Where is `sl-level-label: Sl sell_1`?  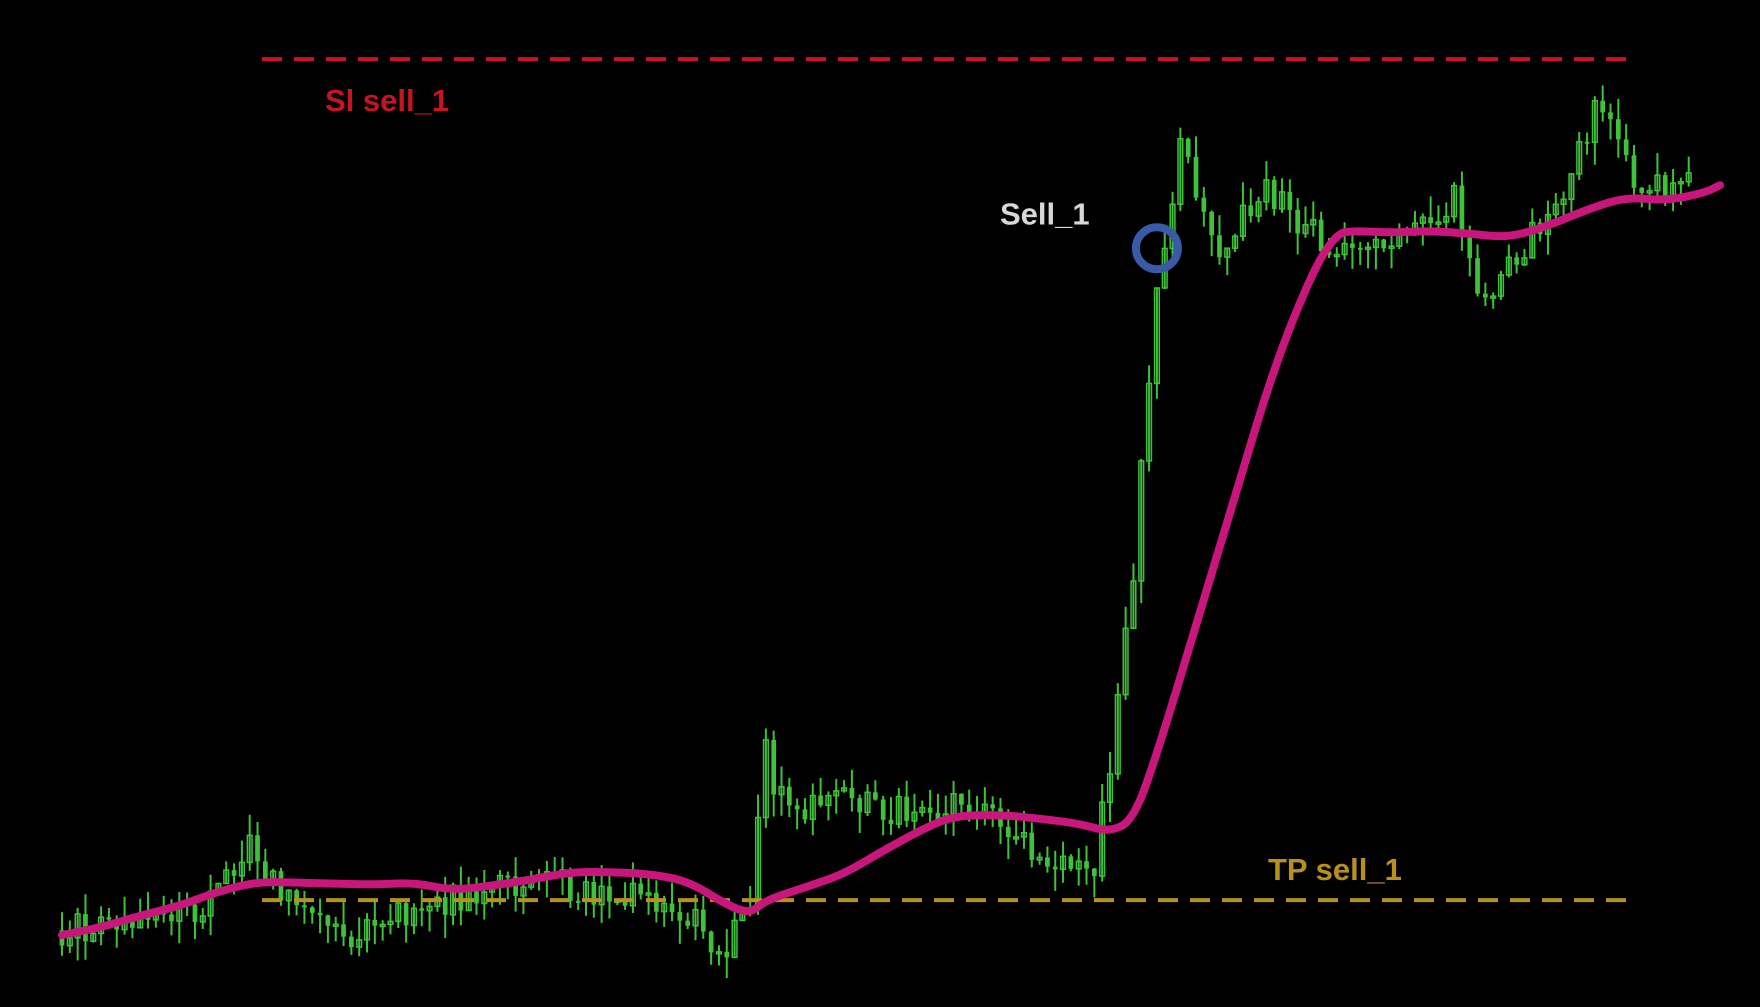
sl-level-label: Sl sell_1 is located at coordinates (387, 100).